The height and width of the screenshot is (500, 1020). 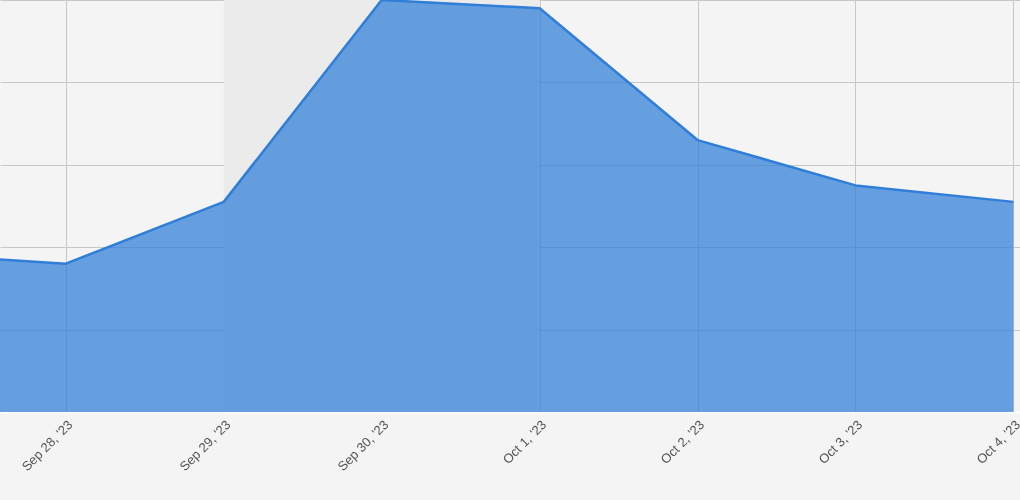 I want to click on x-tick-label: Sep 29, '23, so click(x=205, y=445).